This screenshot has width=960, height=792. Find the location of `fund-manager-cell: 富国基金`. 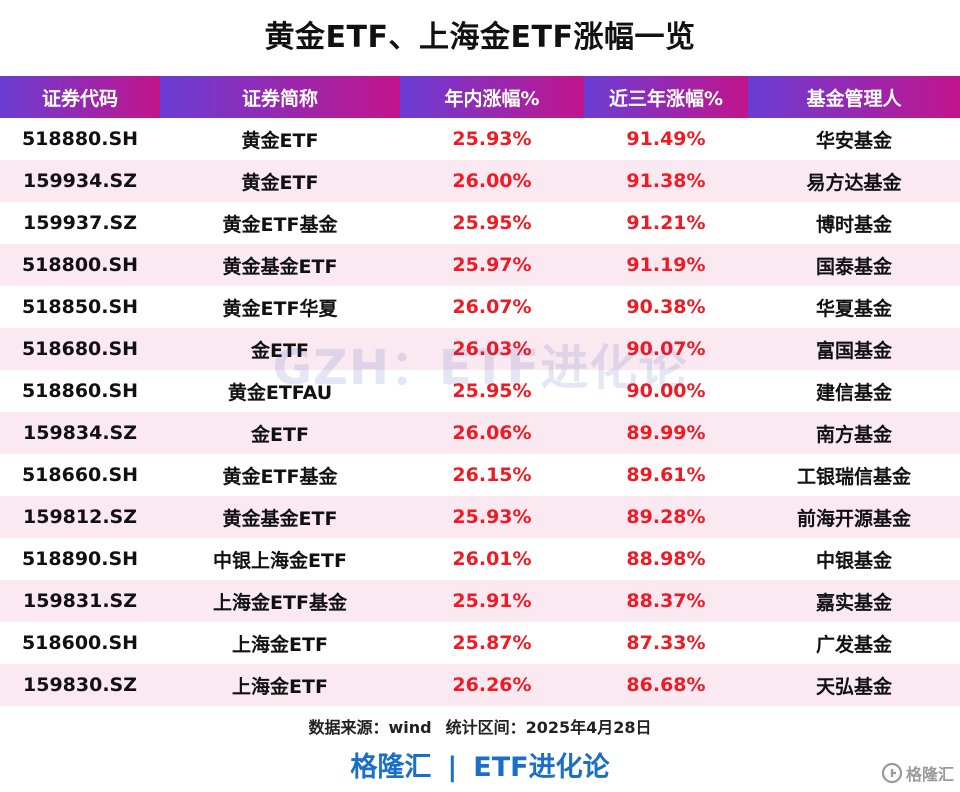

fund-manager-cell: 富国基金 is located at coordinates (854, 349).